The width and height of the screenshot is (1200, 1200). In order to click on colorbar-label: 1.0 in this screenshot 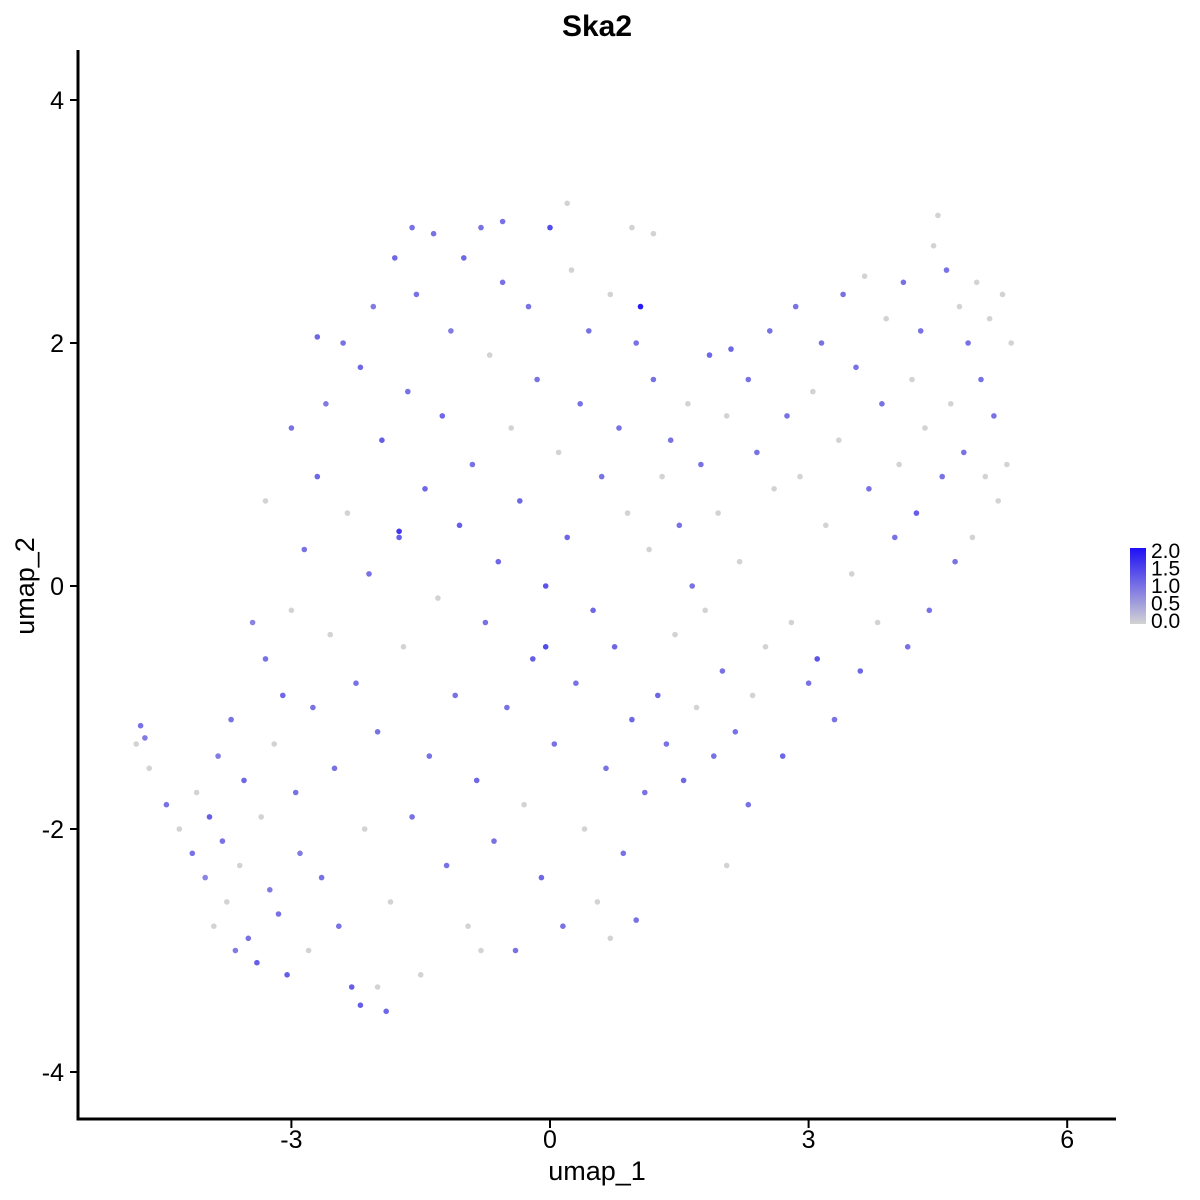, I will do `click(1165, 586)`.